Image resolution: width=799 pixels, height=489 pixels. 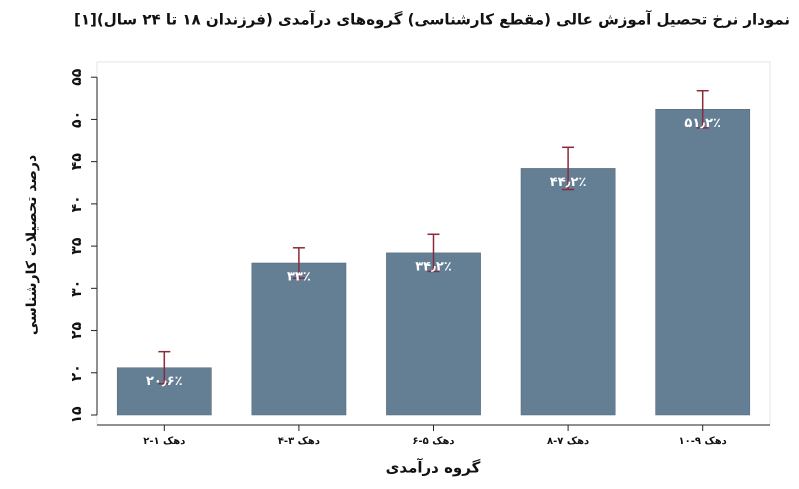 What do you see at coordinates (433, 468) in the screenshot?
I see `x-axis-label: گروه درآمدی` at bounding box center [433, 468].